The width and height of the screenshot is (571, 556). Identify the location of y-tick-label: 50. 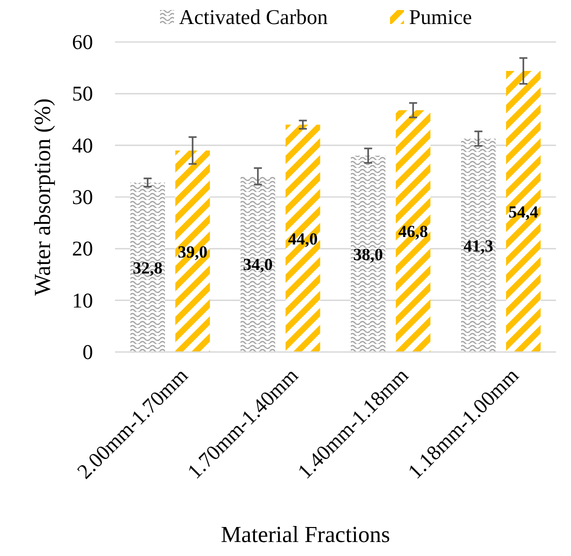
(82, 94).